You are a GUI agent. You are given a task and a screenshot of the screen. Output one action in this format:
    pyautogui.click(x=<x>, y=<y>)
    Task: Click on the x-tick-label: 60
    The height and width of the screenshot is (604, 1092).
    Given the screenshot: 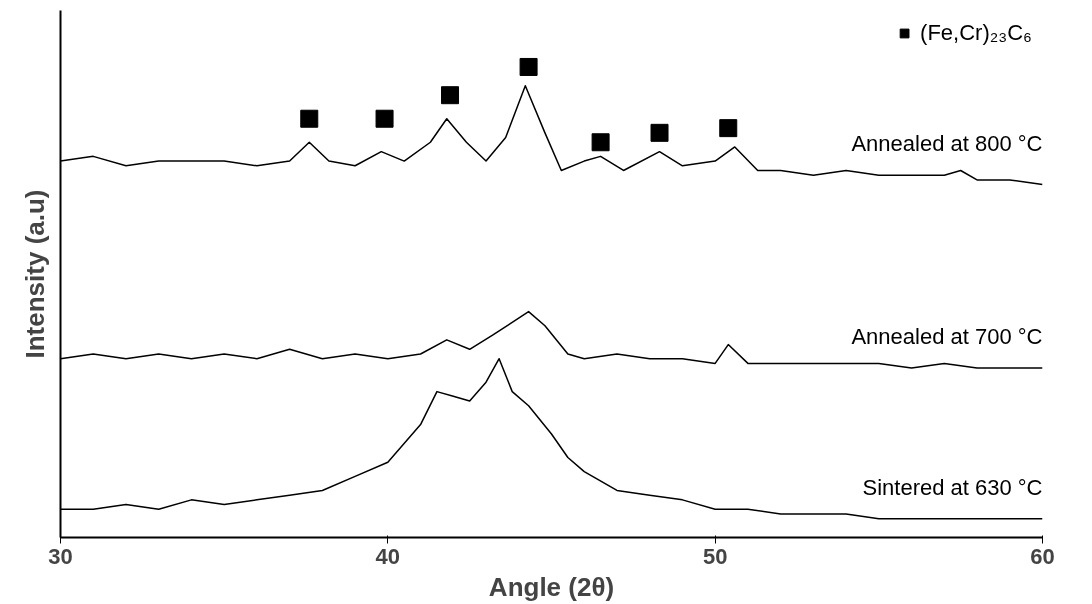 What is the action you would take?
    pyautogui.click(x=1042, y=556)
    